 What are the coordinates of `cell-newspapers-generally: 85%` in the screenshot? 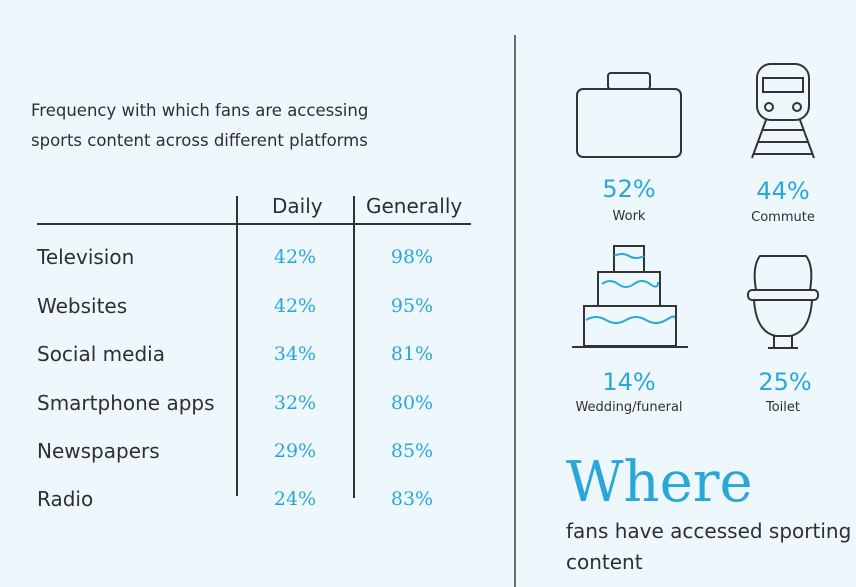 It's located at (412, 451).